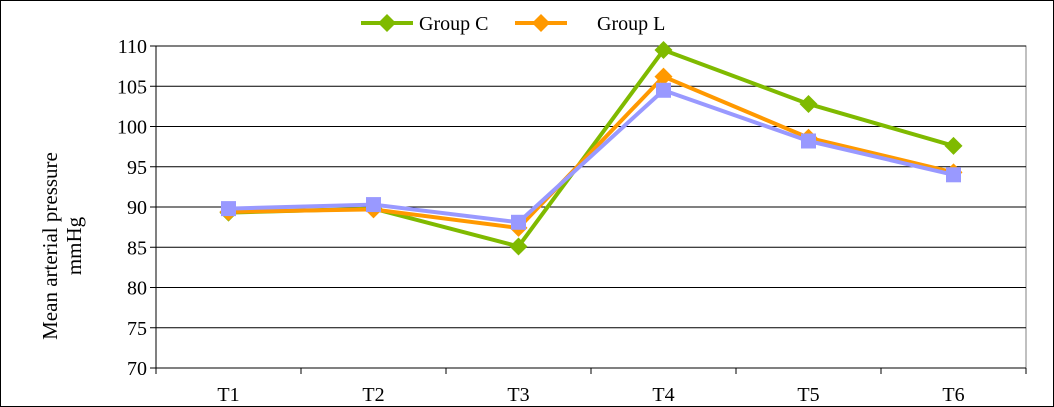  What do you see at coordinates (663, 76) in the screenshot?
I see `series-2-point-T4` at bounding box center [663, 76].